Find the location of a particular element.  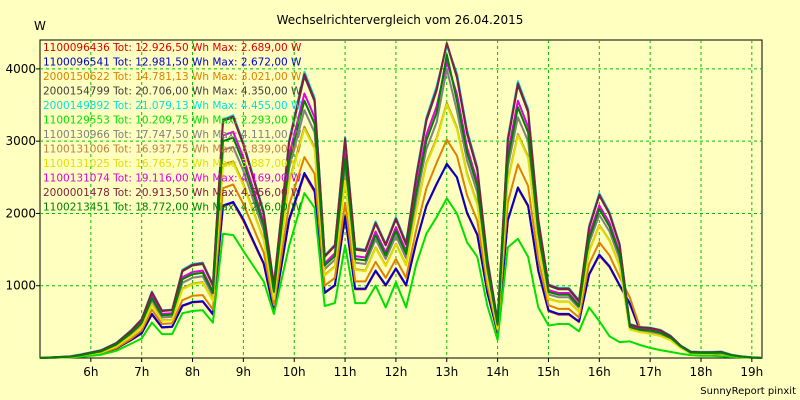

x-tick-label: 10h is located at coordinates (294, 372).